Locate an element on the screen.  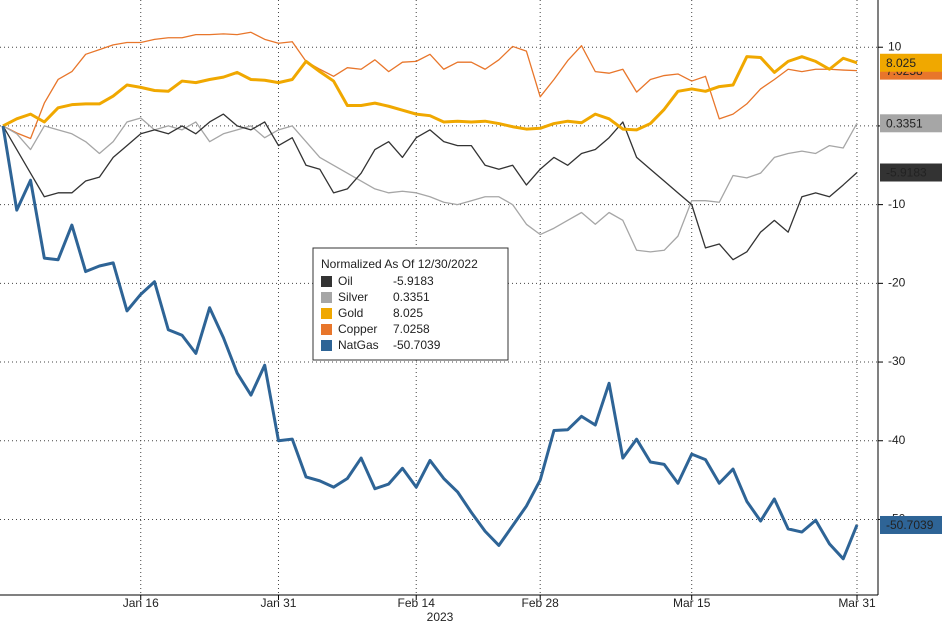
legend-name: Gold is located at coordinates (350, 313).